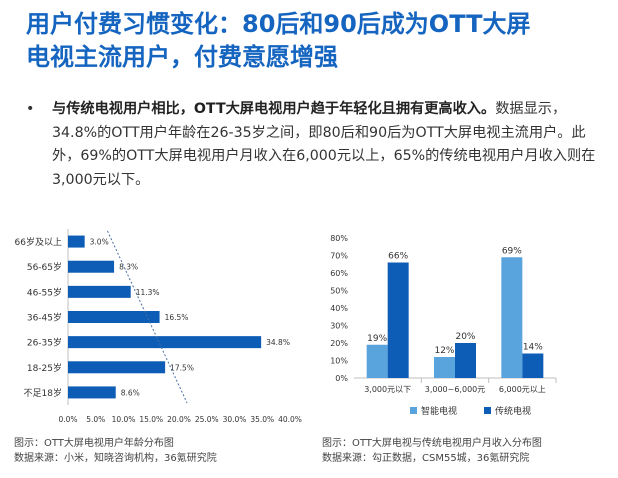 The image size is (618, 478). What do you see at coordinates (151, 419) in the screenshot?
I see `x-tick-label: 15.0%` at bounding box center [151, 419].